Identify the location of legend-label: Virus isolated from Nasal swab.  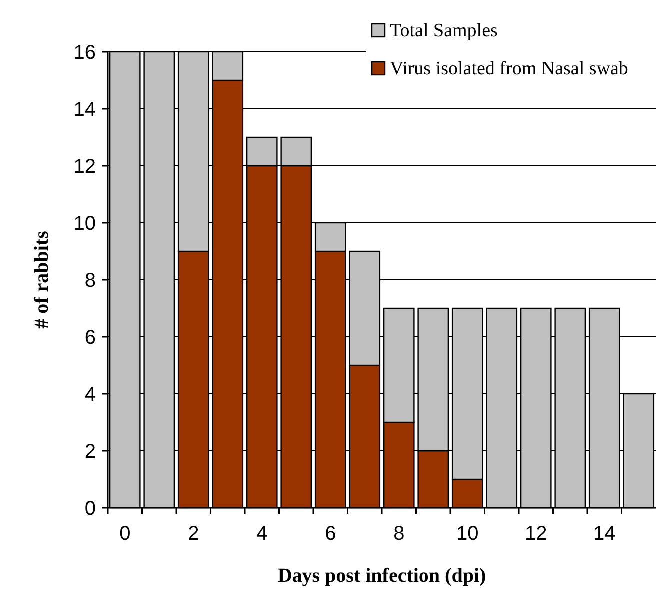
(509, 69).